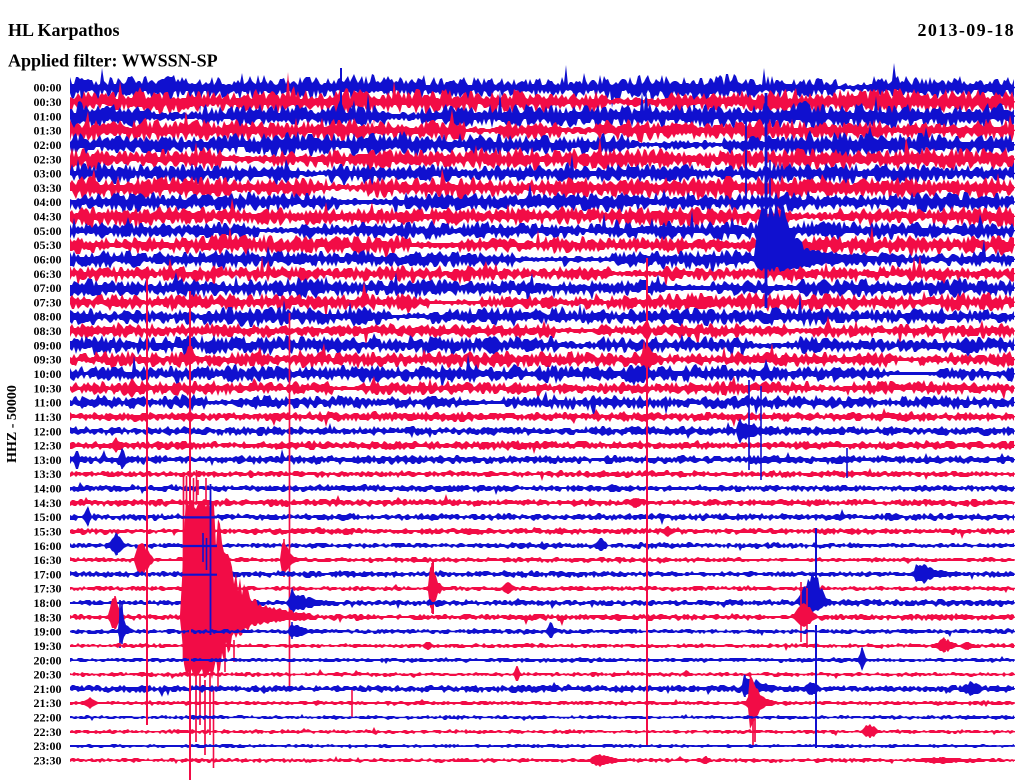 The image size is (1024, 780). I want to click on svg-text: 20:00, so click(48, 660).